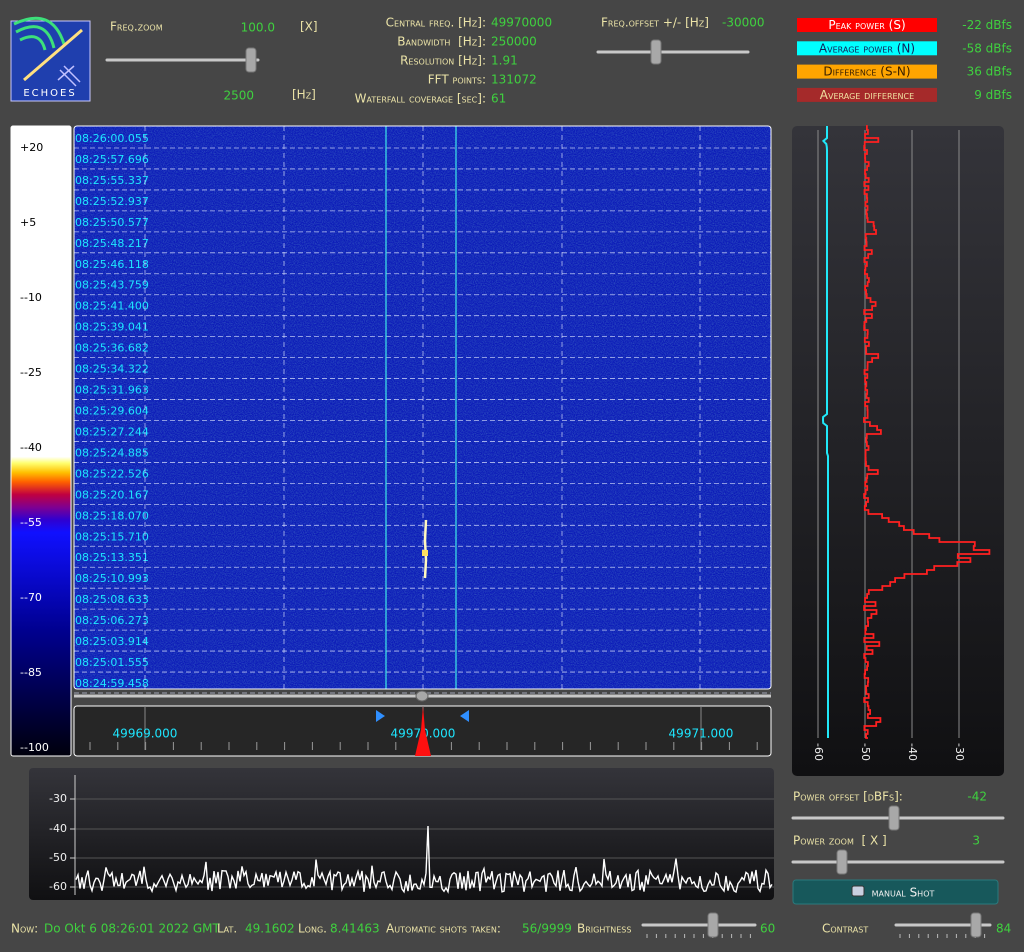 The width and height of the screenshot is (1024, 952). I want to click on legend-label: Average difference, so click(867, 95).